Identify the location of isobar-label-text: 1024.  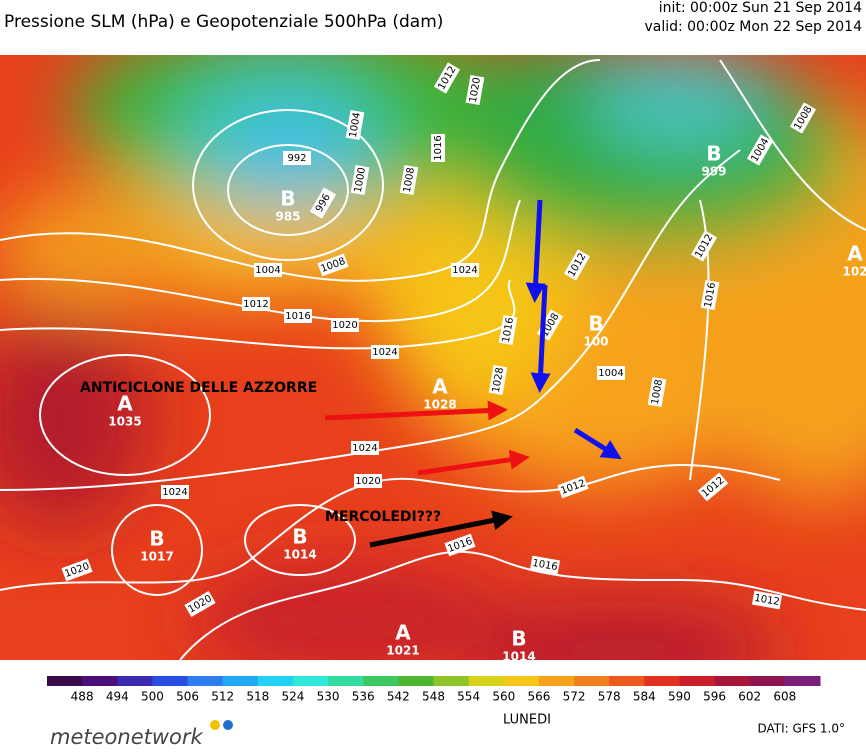
(464, 270).